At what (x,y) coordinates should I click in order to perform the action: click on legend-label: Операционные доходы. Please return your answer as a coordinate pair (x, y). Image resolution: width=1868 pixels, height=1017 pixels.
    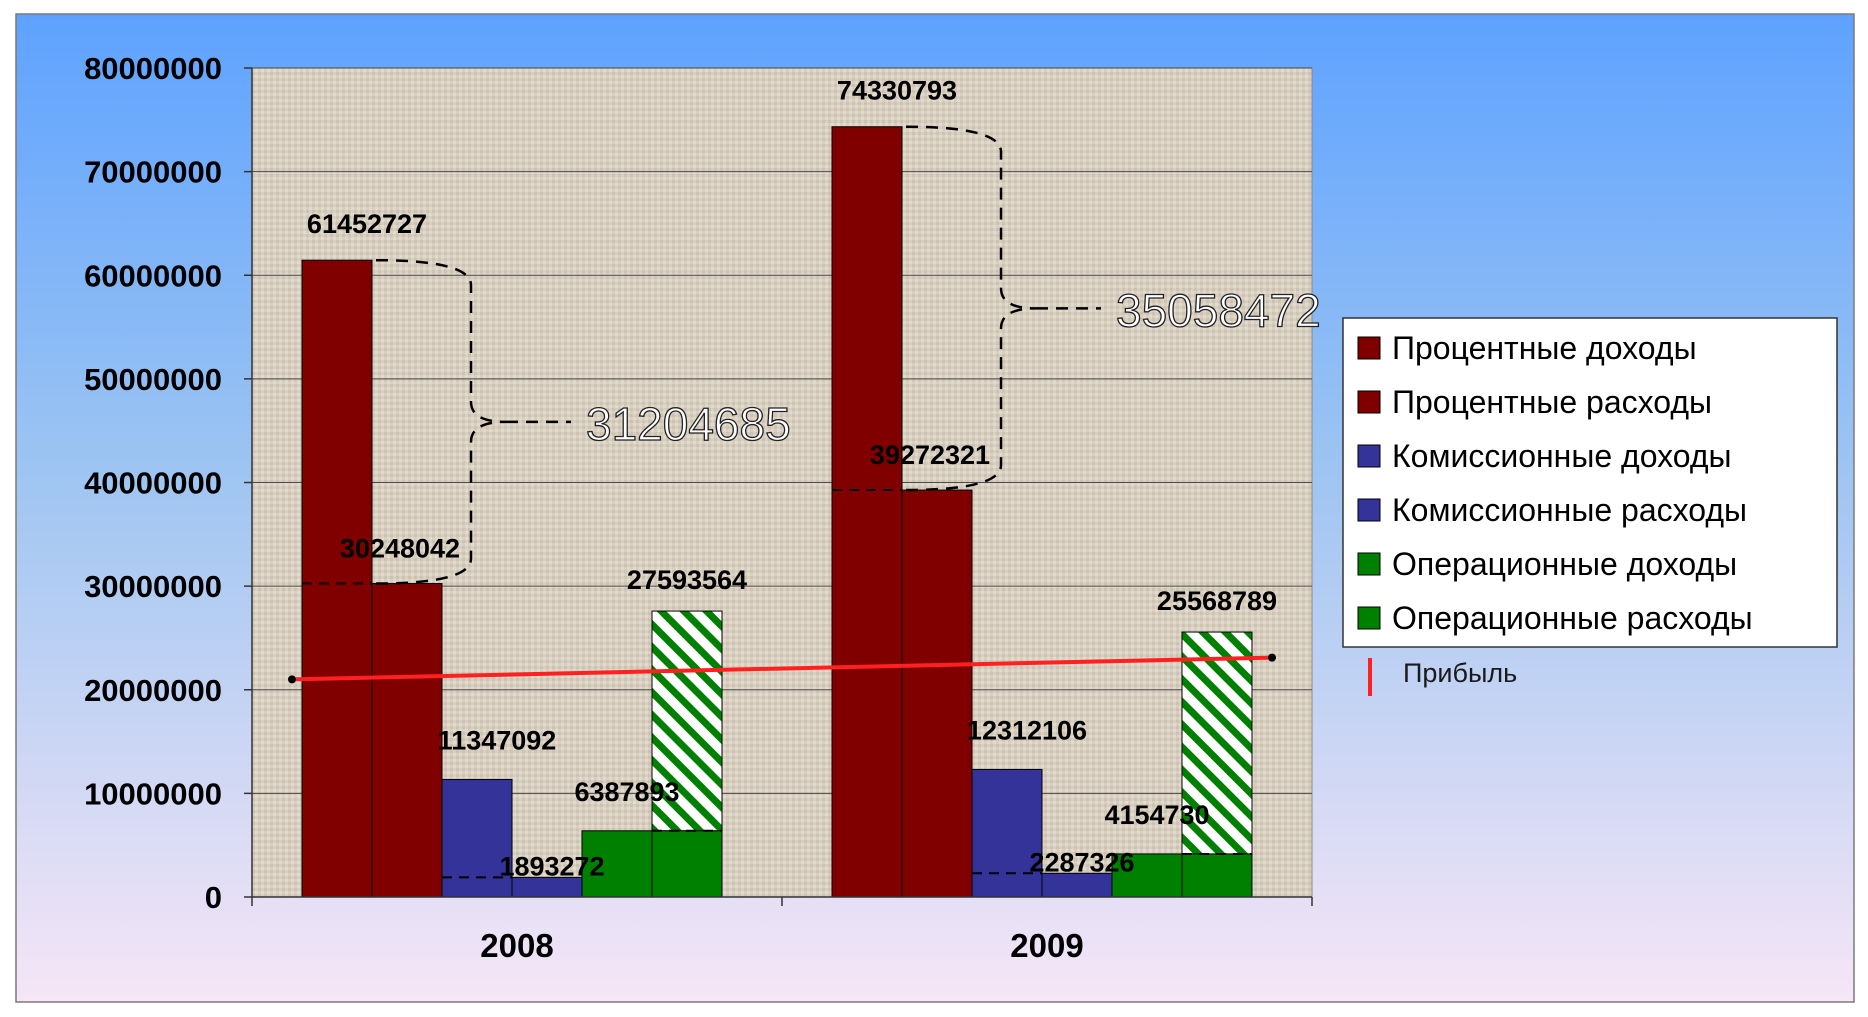
    Looking at the image, I should click on (1564, 564).